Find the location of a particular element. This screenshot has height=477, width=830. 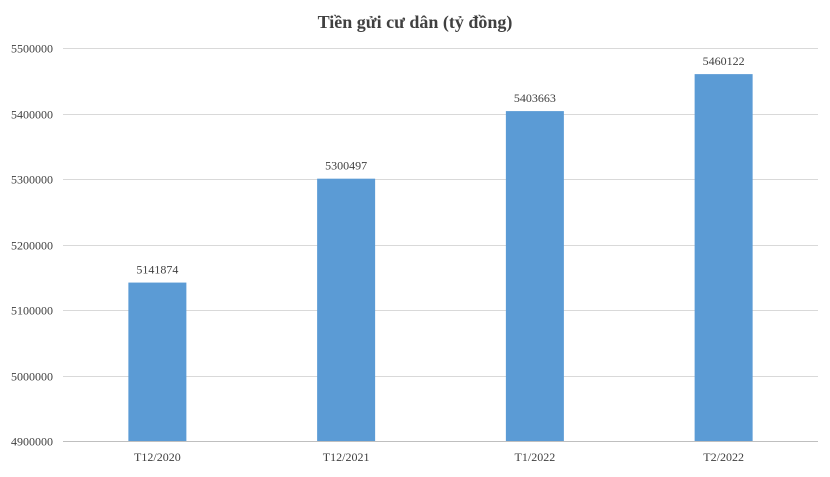

y-tick-label: 5100000 is located at coordinates (32, 311).